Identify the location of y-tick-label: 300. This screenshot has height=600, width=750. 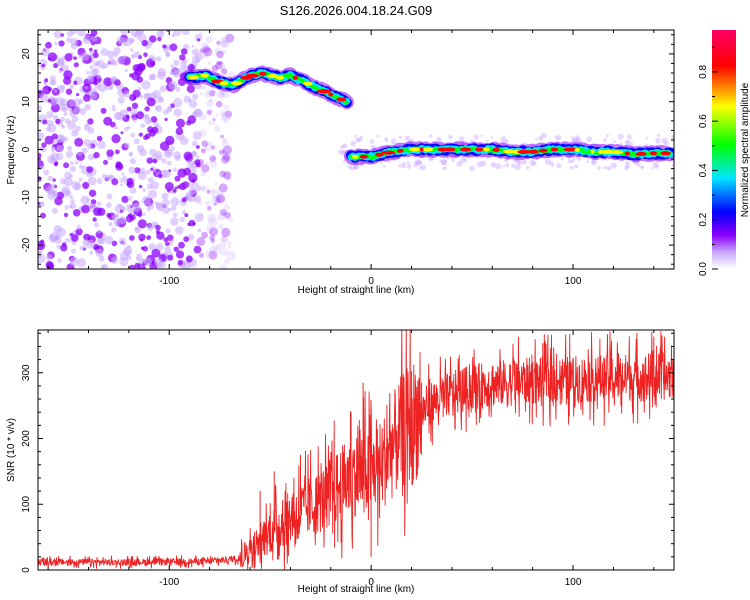
(26, 372).